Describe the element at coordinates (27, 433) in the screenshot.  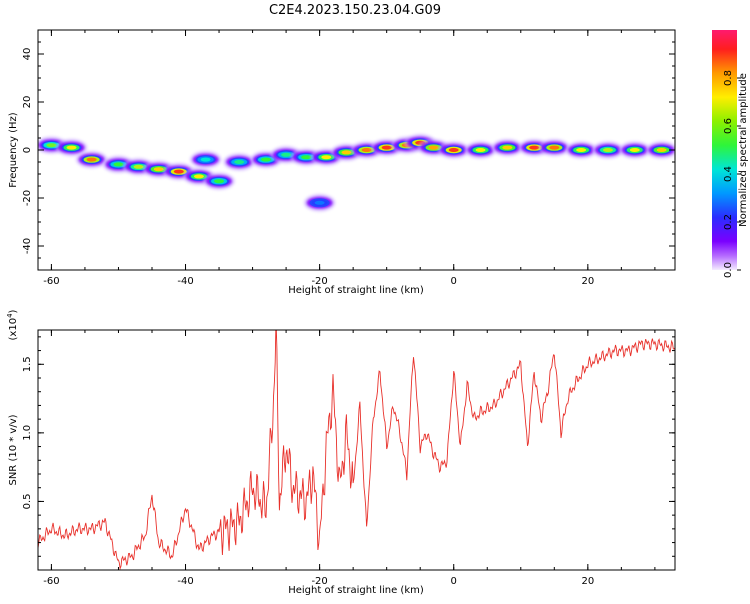
I see `snr-y-tick-label: 1.0` at that location.